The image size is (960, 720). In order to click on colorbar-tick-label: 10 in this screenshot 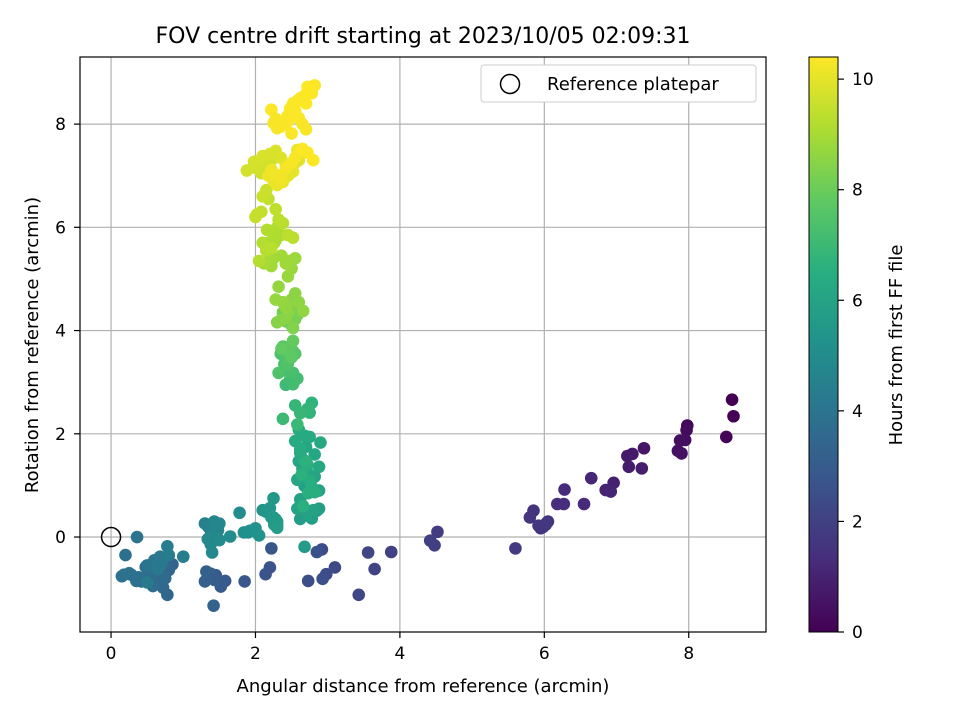, I will do `click(863, 80)`.